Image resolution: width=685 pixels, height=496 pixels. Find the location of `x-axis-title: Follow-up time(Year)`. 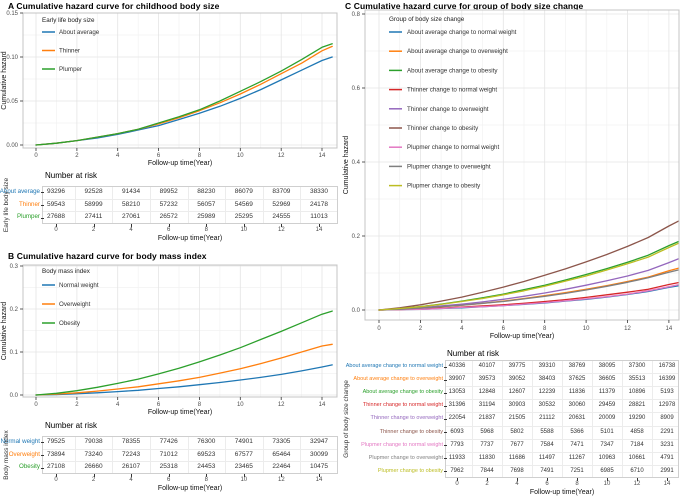

x-axis-title: Follow-up time(Year) is located at coordinates (190, 238).